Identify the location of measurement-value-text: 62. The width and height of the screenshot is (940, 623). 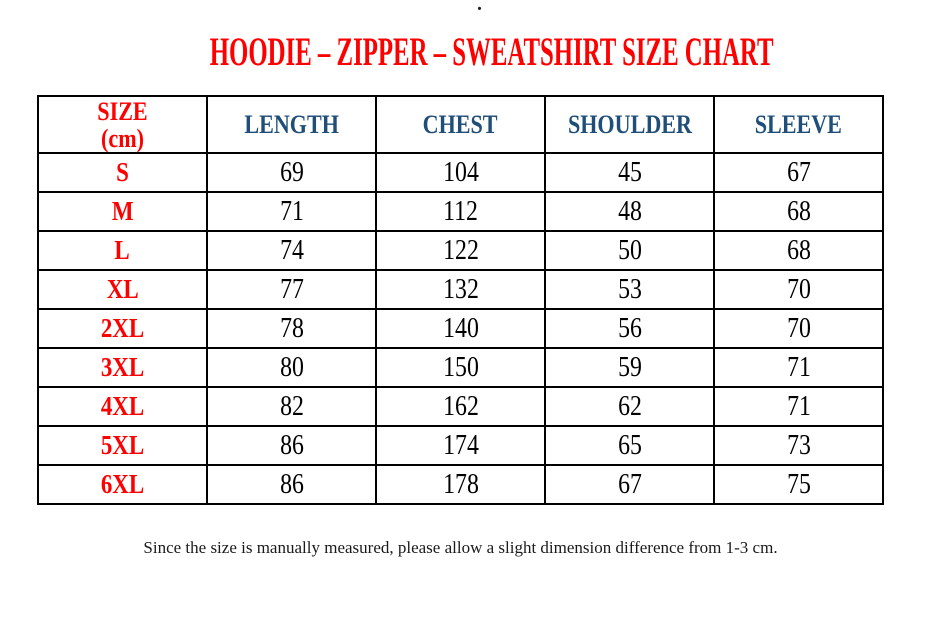
(629, 406).